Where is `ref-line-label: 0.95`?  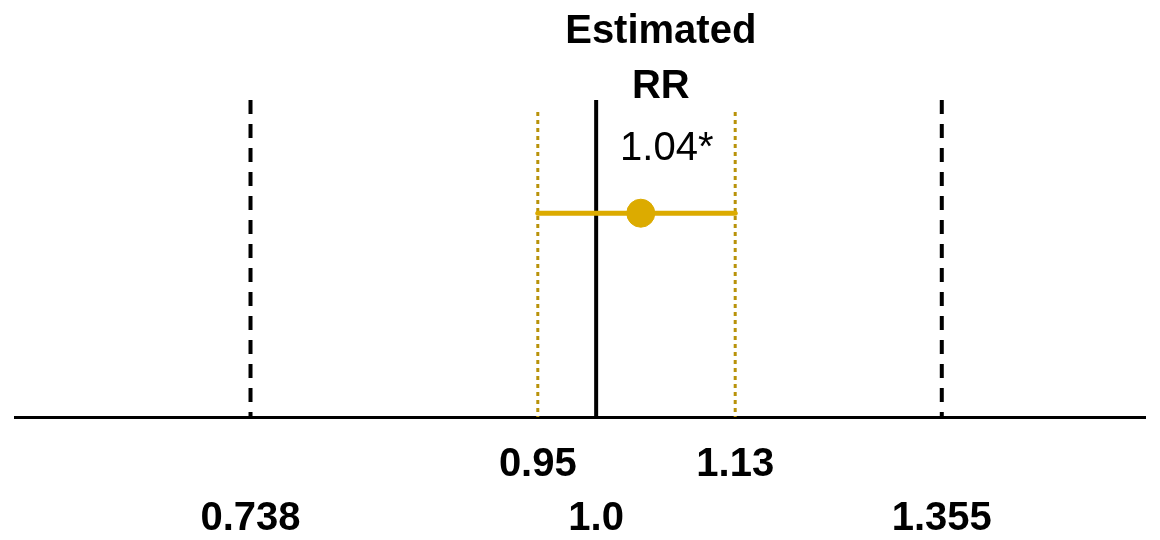 ref-line-label: 0.95 is located at coordinates (537, 462).